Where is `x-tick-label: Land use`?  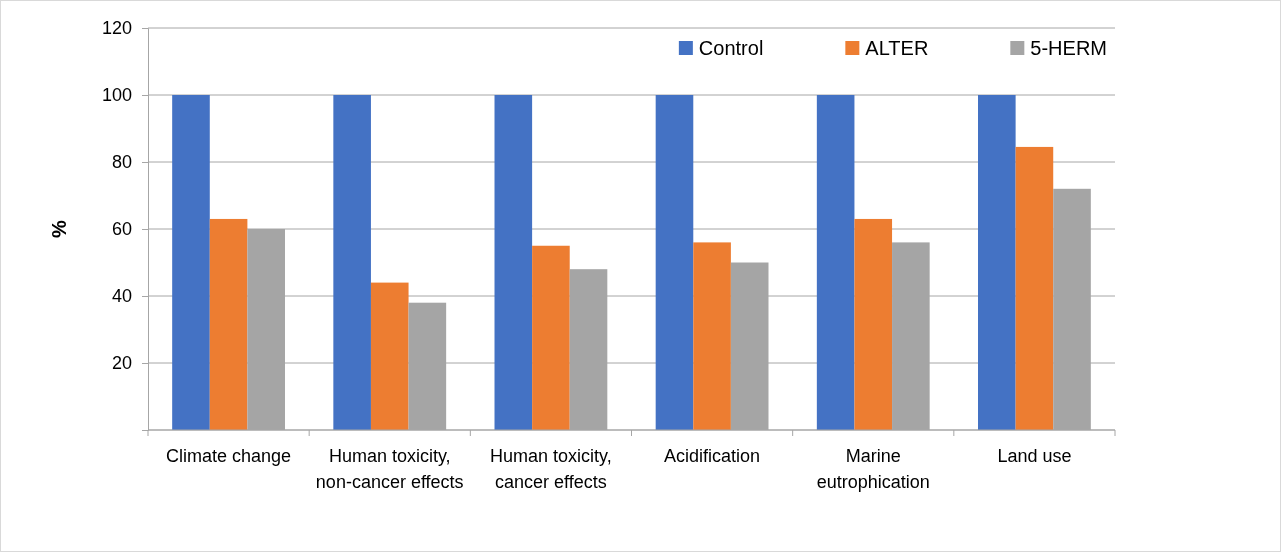 x-tick-label: Land use is located at coordinates (1034, 456).